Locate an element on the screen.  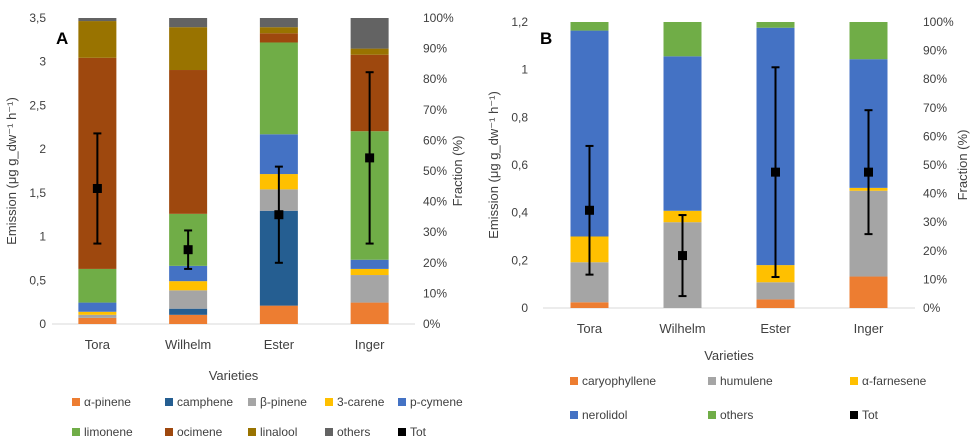
bar-segment-linalool is located at coordinates (188, 49).